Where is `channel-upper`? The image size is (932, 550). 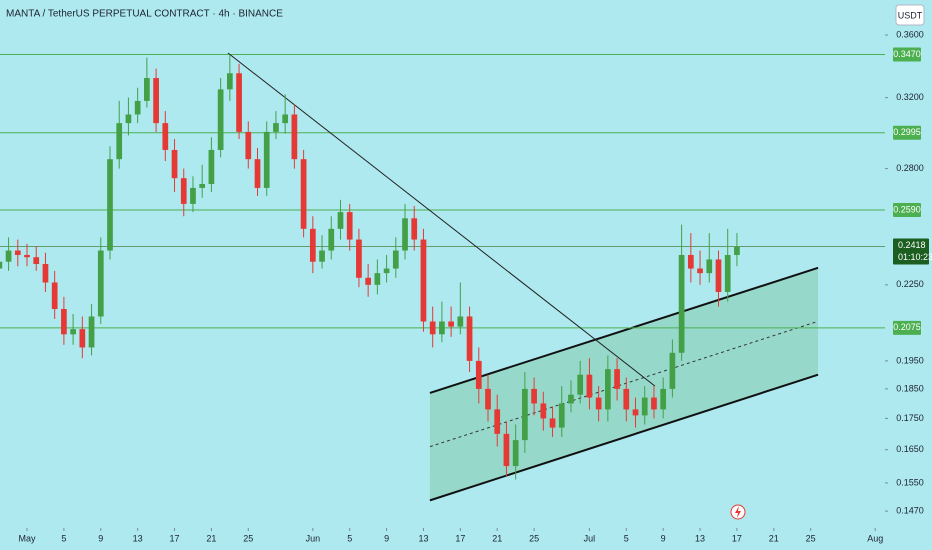 channel-upper is located at coordinates (624, 330).